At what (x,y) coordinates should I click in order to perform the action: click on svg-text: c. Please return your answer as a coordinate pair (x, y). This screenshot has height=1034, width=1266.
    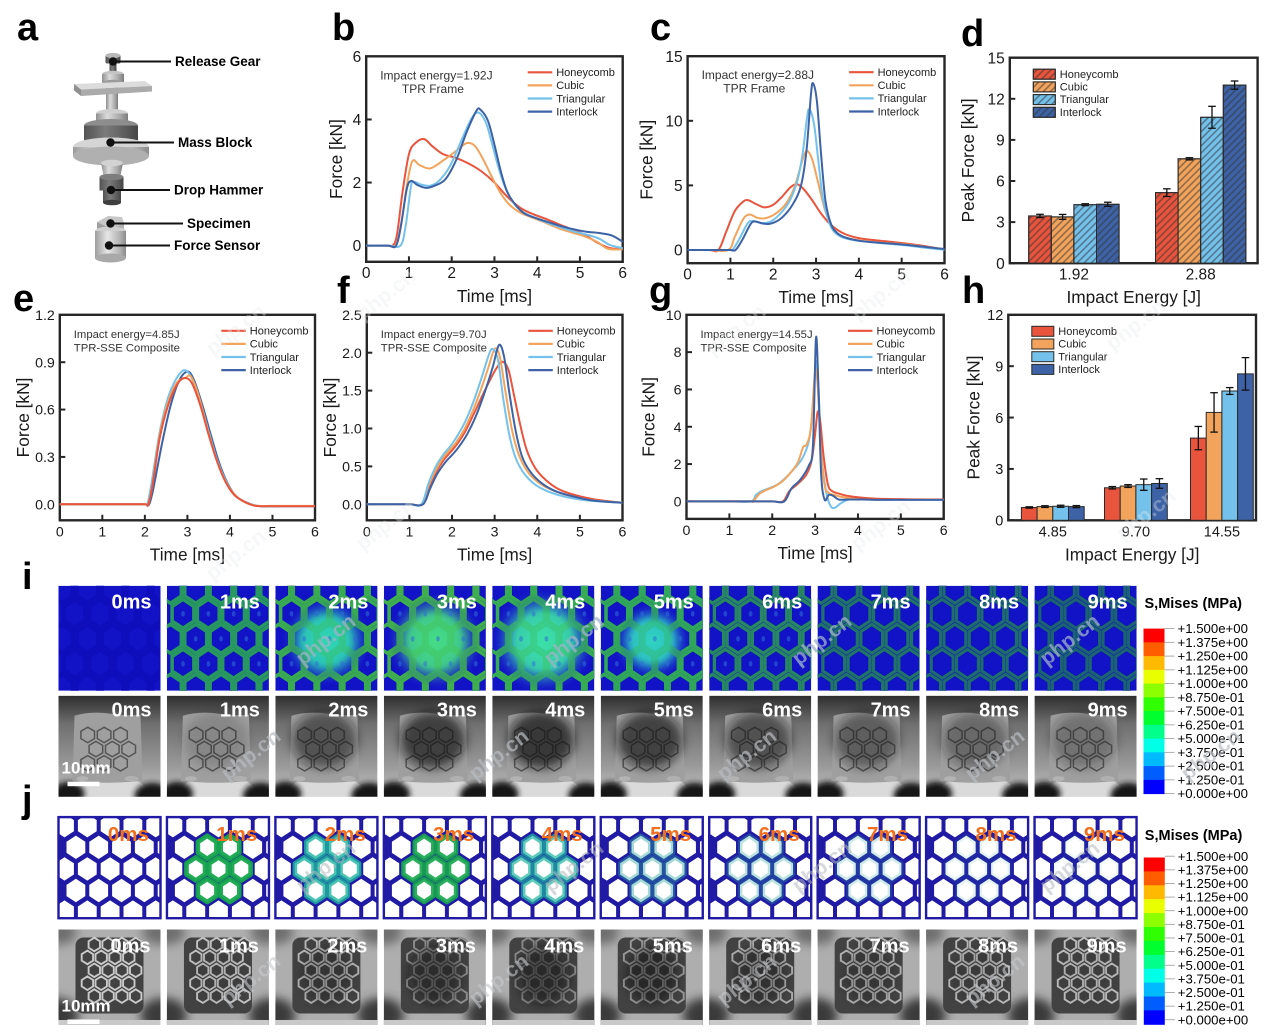
    Looking at the image, I should click on (660, 28).